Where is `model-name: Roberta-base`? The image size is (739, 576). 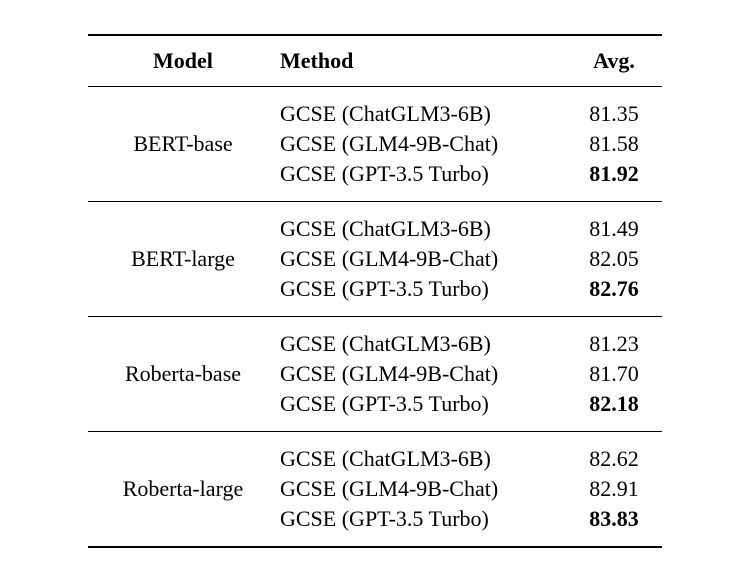
model-name: Roberta-base is located at coordinates (183, 373).